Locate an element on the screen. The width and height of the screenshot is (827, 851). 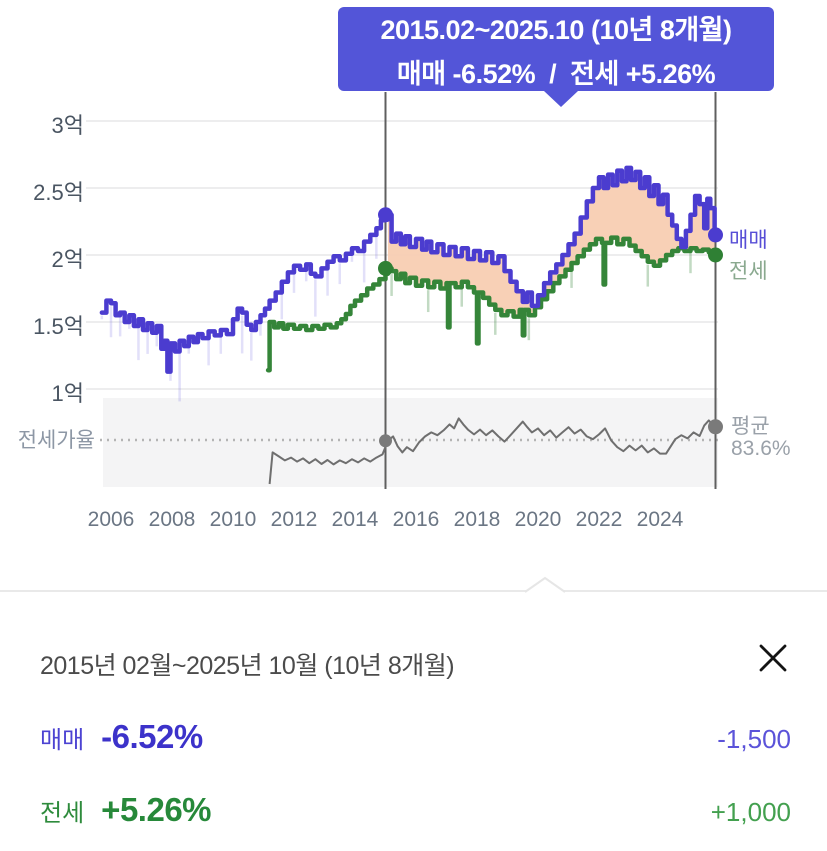
close-button is located at coordinates (773, 658).